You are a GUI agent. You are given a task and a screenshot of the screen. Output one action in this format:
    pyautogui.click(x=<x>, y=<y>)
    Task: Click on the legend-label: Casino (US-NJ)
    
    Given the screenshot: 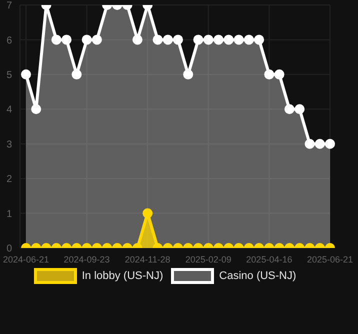 What is the action you would take?
    pyautogui.click(x=257, y=276)
    